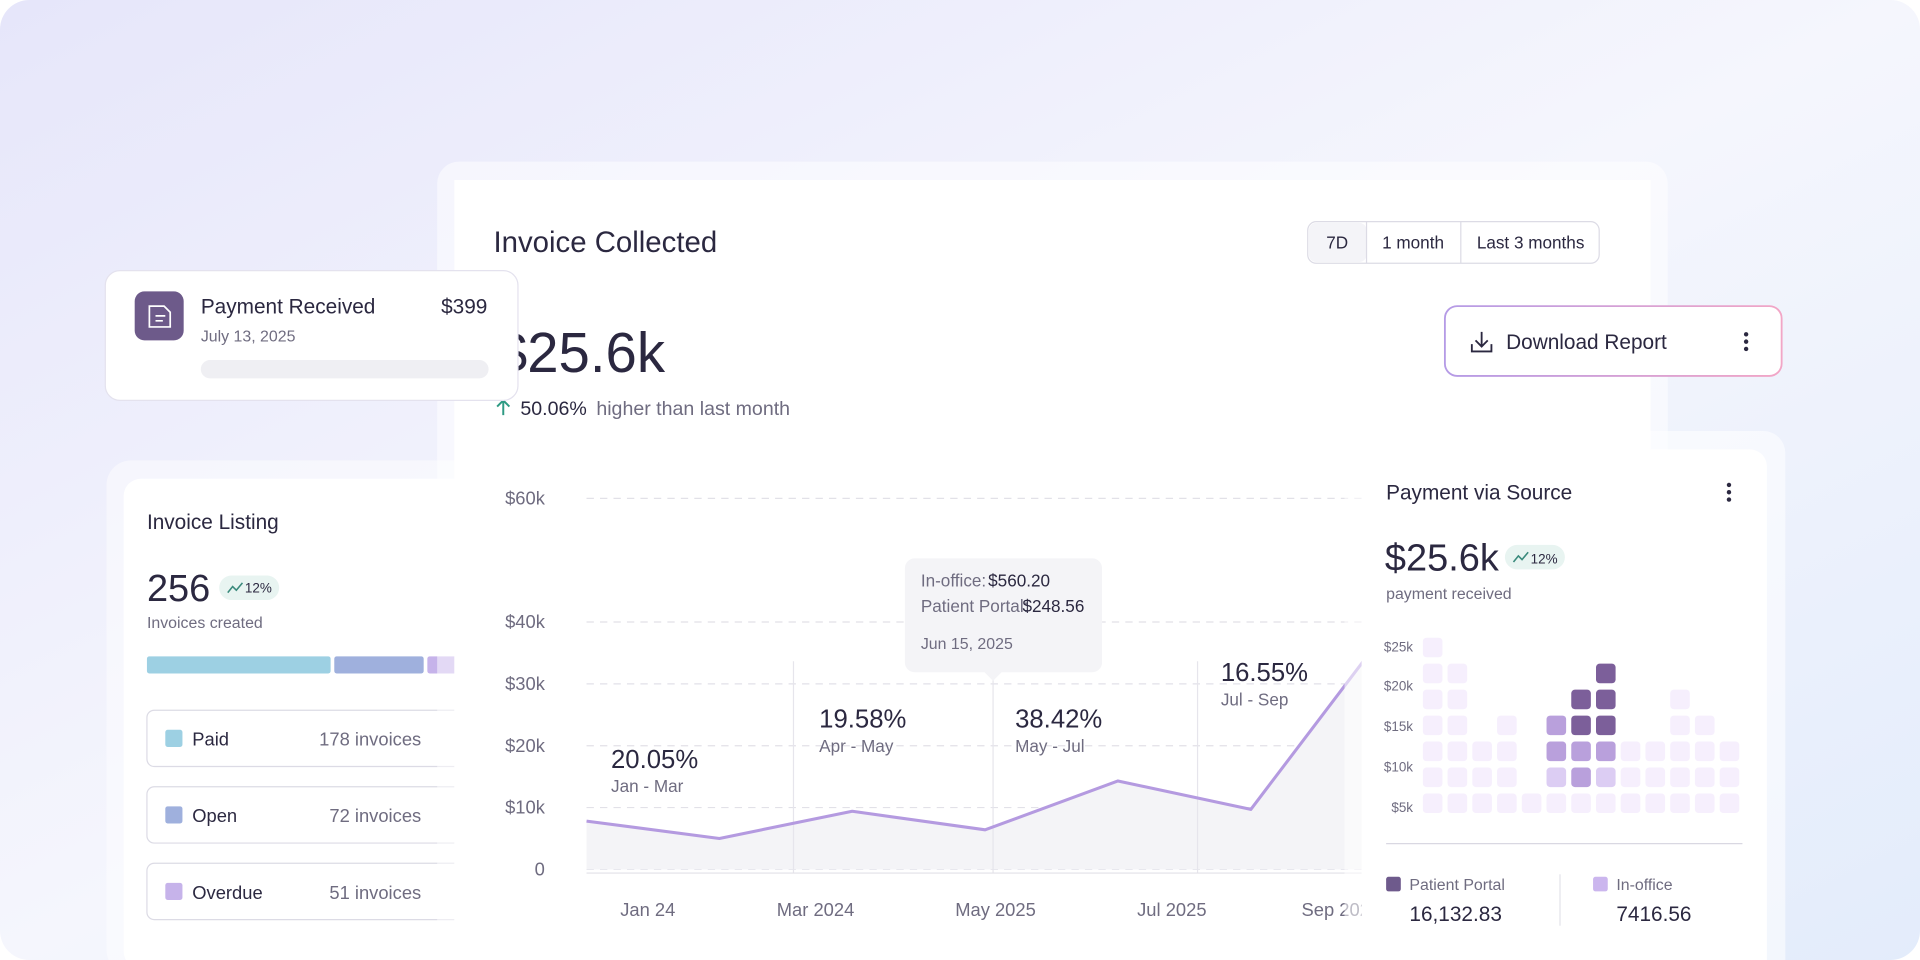 The height and width of the screenshot is (960, 1920). Describe the element at coordinates (1413, 243) in the screenshot. I see `tab: 1 month` at that location.